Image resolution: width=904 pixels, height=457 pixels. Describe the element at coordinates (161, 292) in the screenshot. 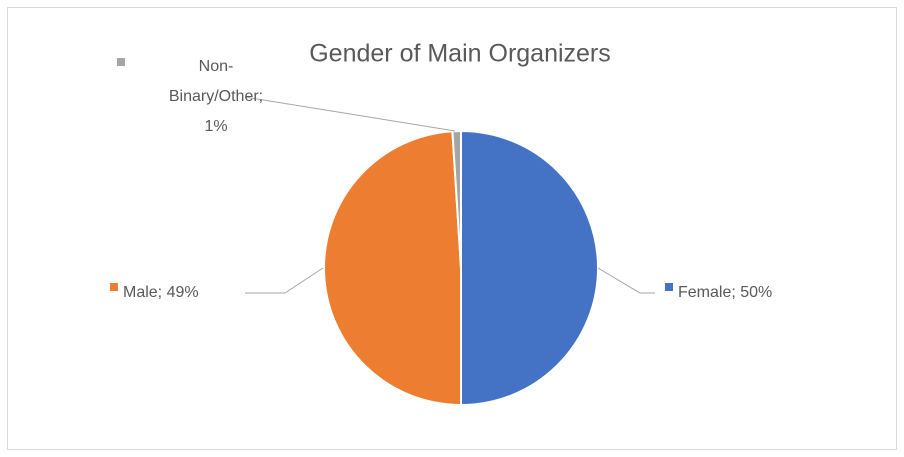

I see `data-label: Male; 49%` at that location.